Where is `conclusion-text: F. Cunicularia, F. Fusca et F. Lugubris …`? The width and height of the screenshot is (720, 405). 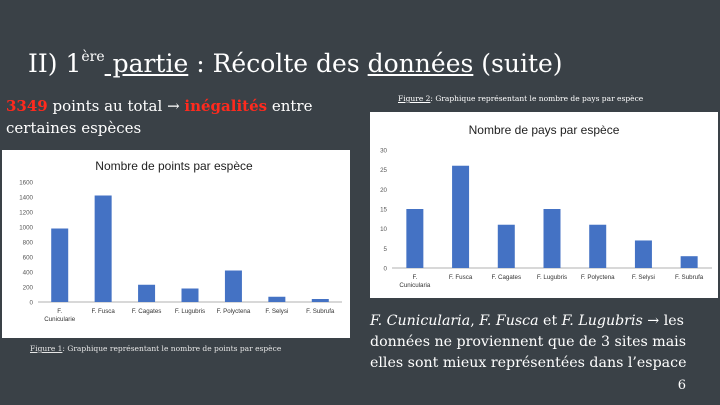
conclusion-text: F. Cunicularia, F. Fusca et F. Lugubris … is located at coordinates (543, 342).